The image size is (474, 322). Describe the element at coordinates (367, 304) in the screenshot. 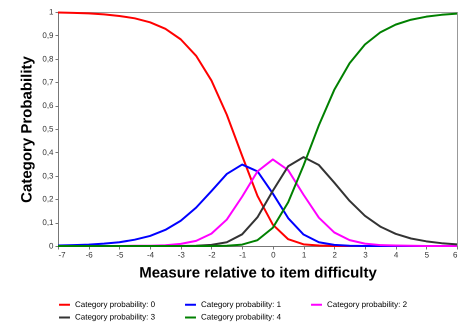

I see `legend-label: Category probability: 2` at that location.